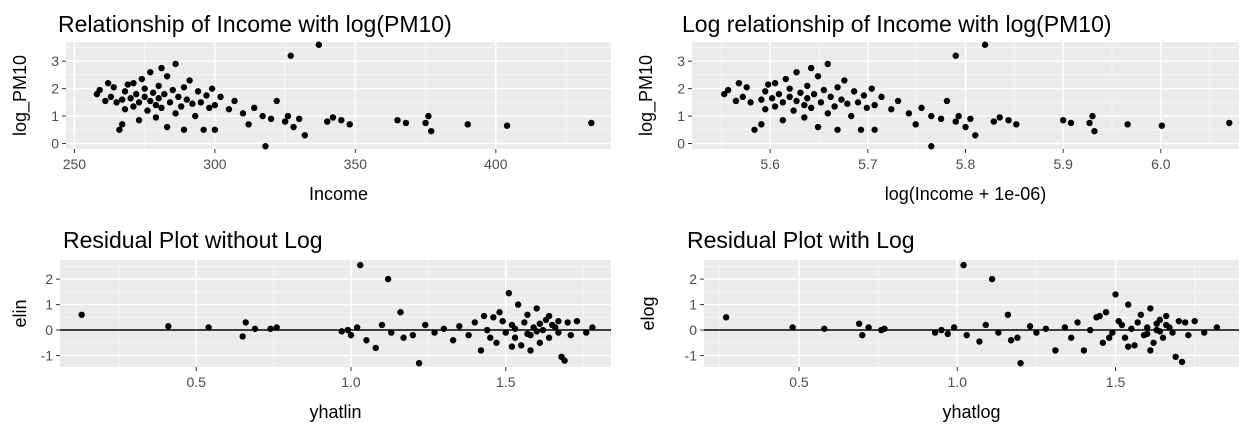  Describe the element at coordinates (646, 95) in the screenshot. I see `y-axis-label: log_PM10` at that location.